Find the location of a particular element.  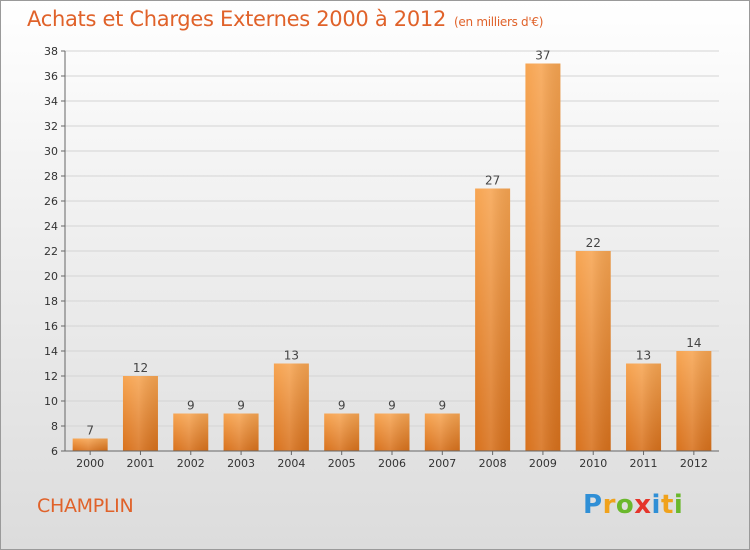

title-text: Achats et Charges Externes 2000 à 2012 is located at coordinates (237, 19).